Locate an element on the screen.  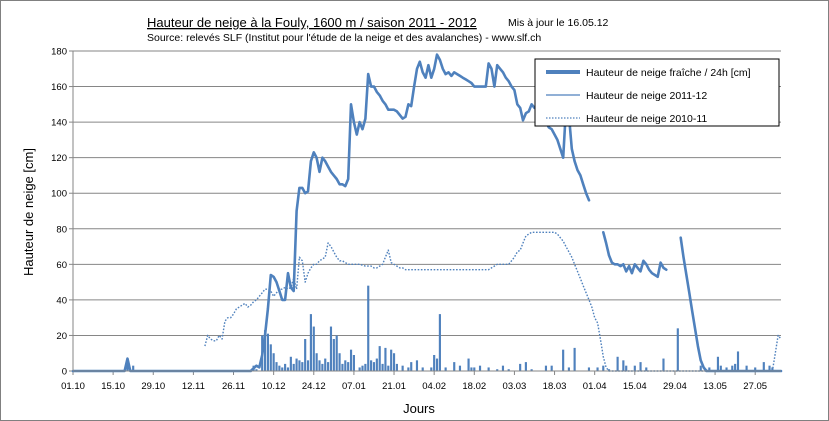
x-tick-label: 24.12 is located at coordinates (314, 386).